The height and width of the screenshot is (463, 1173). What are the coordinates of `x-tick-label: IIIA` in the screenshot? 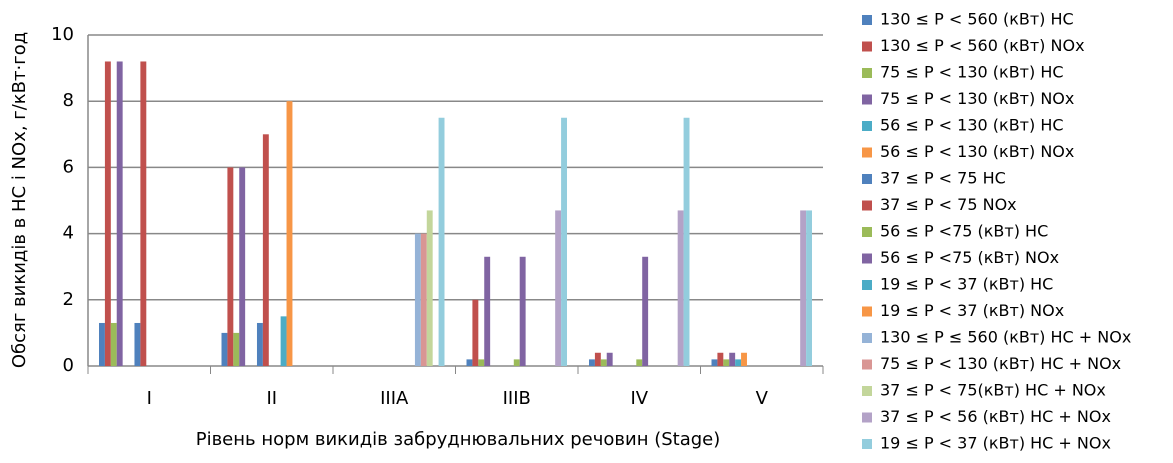 It's located at (394, 398).